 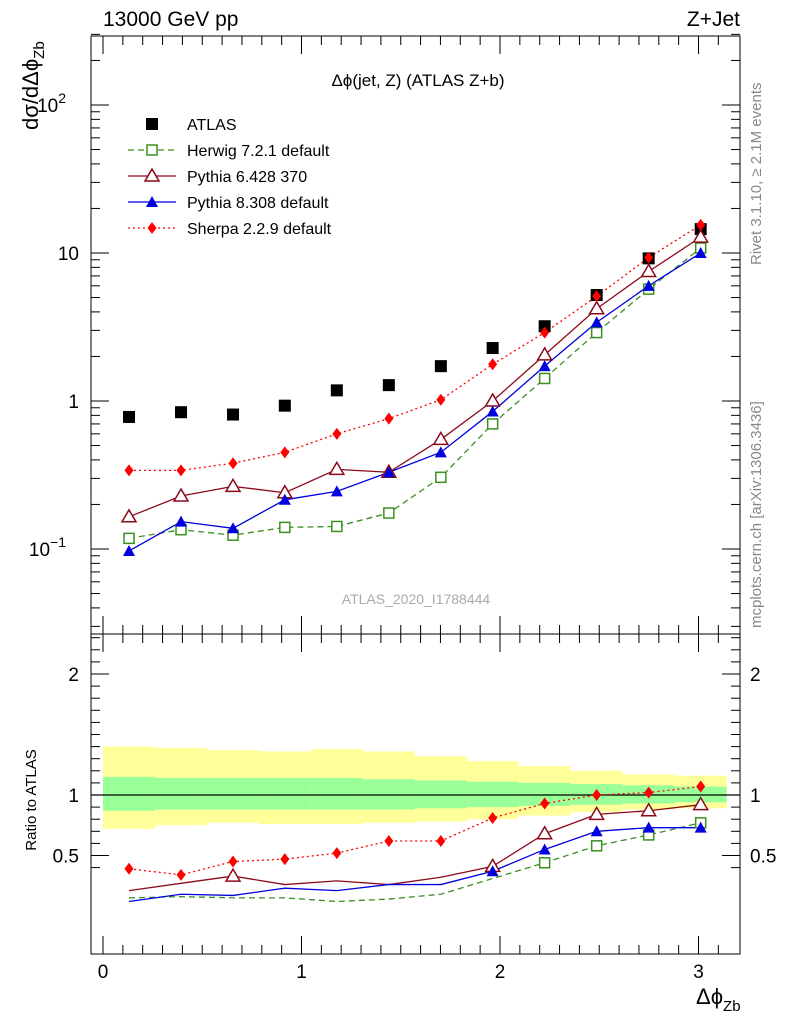 I want to click on legend-label-pythia-6-428-370: Pythia 6.428 370, so click(x=247, y=177).